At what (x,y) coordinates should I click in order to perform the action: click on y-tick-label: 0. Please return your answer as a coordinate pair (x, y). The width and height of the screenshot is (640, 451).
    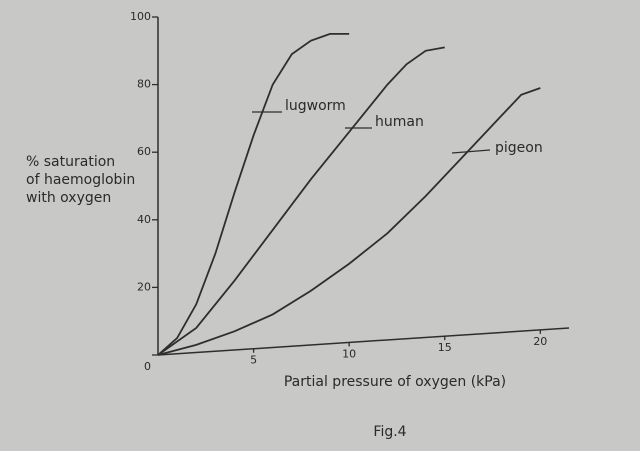
    Looking at the image, I should click on (147, 366).